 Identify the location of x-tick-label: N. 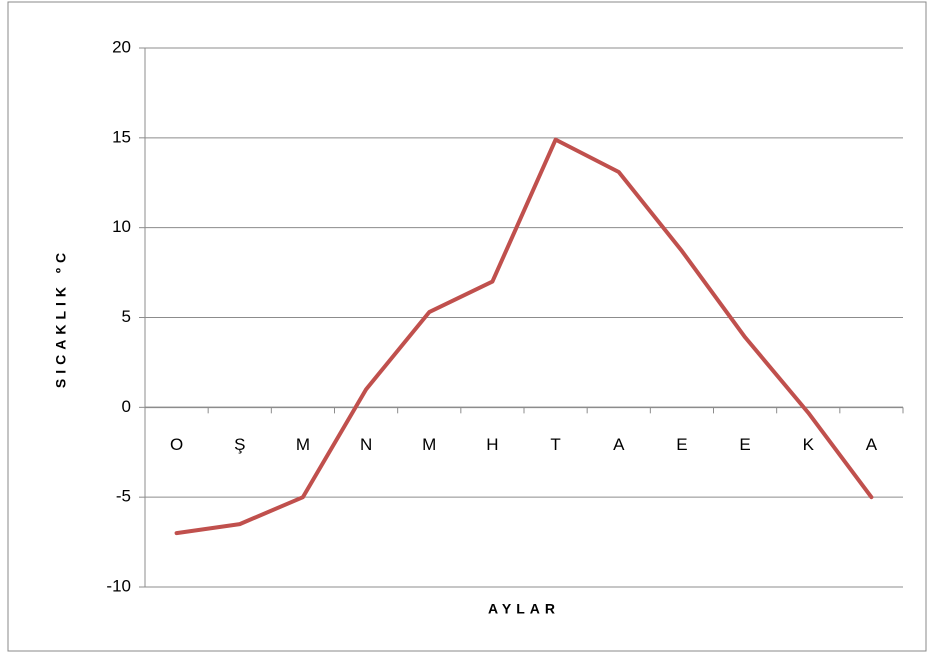
(366, 444).